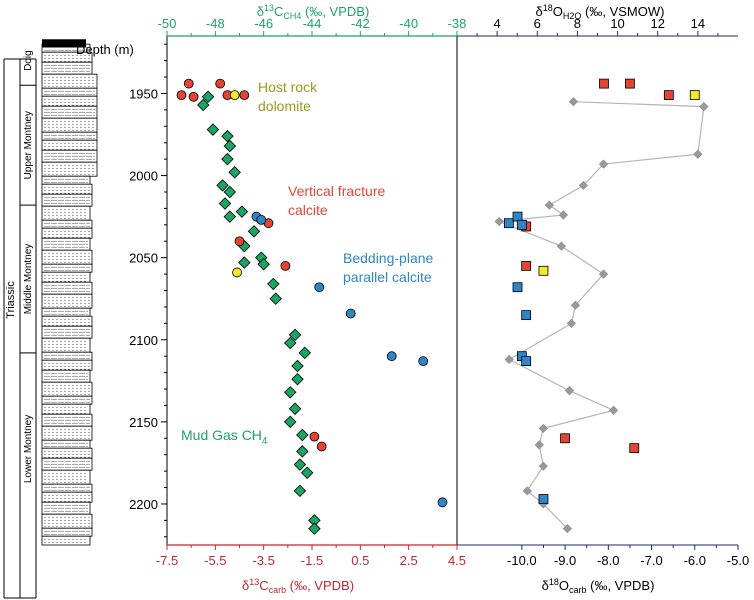  I want to click on axis-title-part: H2O, so click(572, 16).